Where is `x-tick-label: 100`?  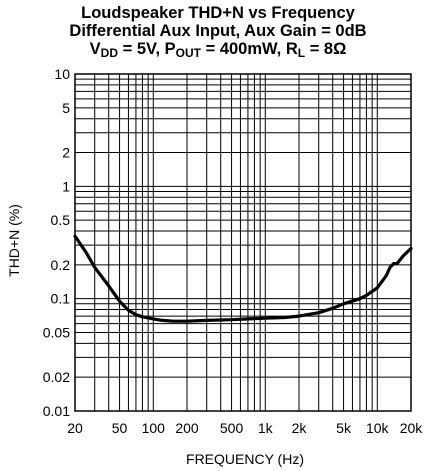
x-tick-label: 100 is located at coordinates (154, 428).